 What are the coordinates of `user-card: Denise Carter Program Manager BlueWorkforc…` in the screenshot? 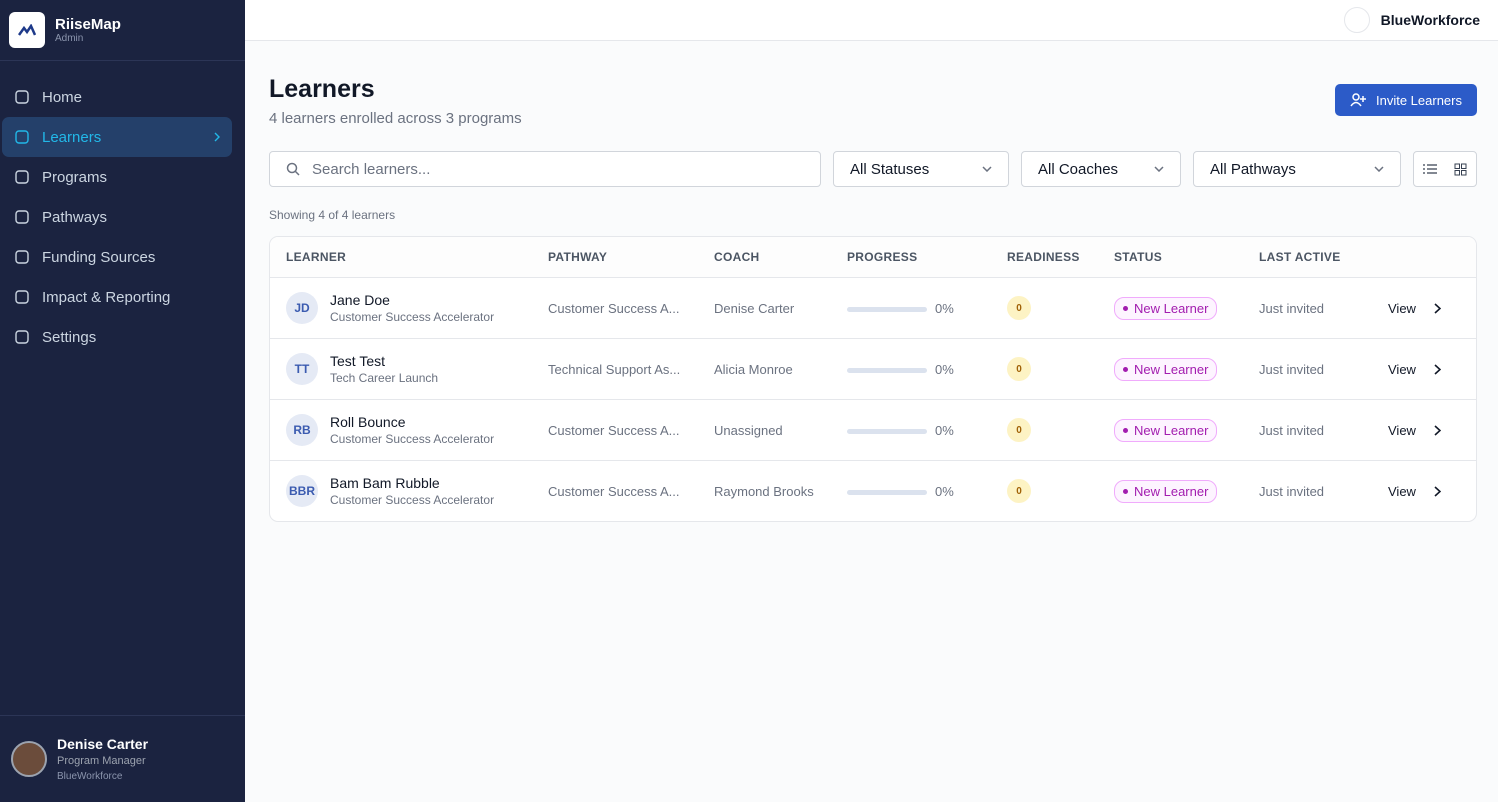 It's located at (122, 758).